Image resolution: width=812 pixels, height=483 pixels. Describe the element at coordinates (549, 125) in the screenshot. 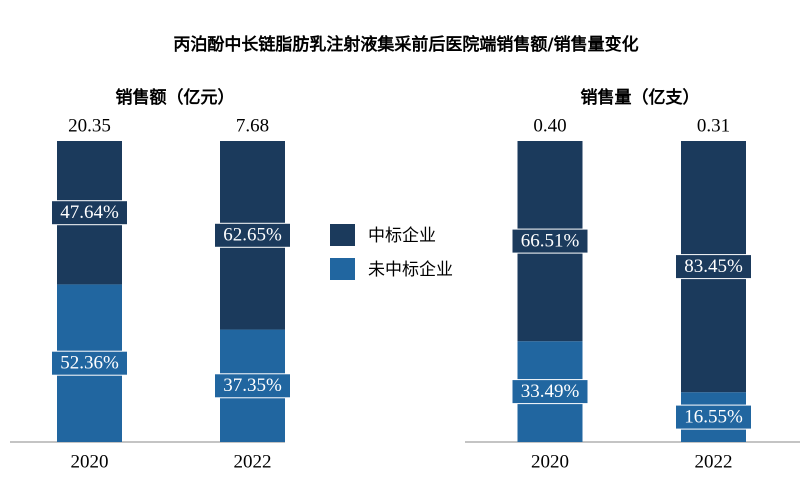

I see `total-label: 0.40` at that location.